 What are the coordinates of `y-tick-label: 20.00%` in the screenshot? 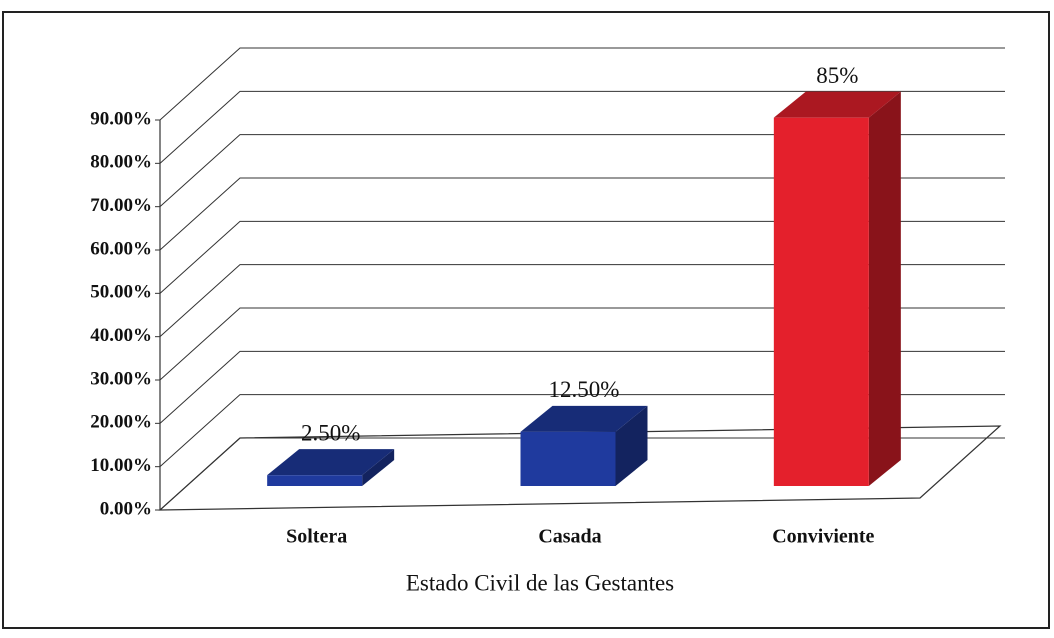 It's located at (121, 422).